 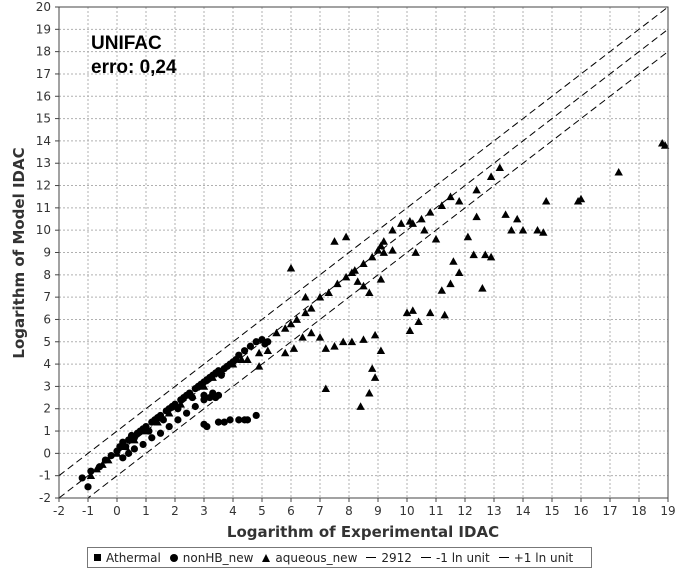 I want to click on legend-item-minus1: -1 ln unit, so click(x=455, y=558).